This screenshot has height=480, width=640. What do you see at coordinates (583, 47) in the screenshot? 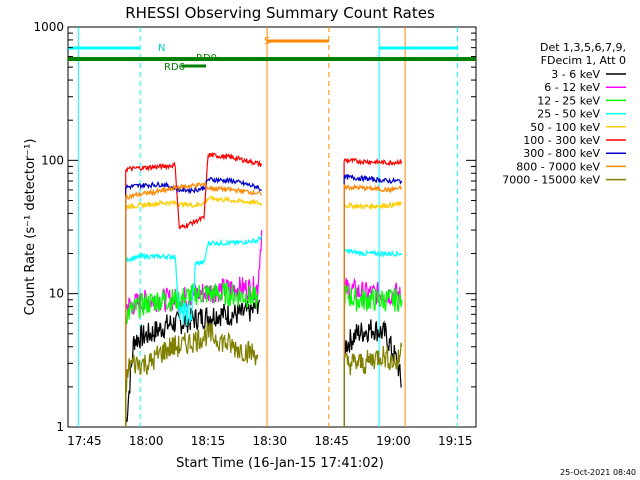
I see `legend-header-1: Det 1,3,5,6,7,9,` at bounding box center [583, 47].